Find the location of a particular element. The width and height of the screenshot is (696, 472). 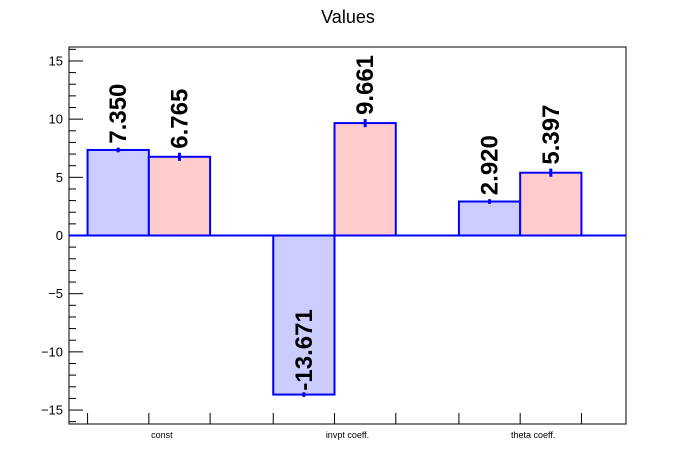

data-label: 2.920 is located at coordinates (490, 165).